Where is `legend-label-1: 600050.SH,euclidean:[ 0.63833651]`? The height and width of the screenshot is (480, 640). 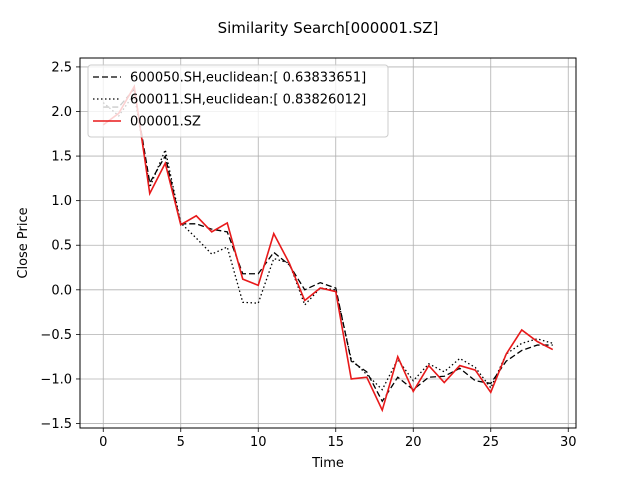 legend-label-1: 600050.SH,euclidean:[ 0.63833651] is located at coordinates (248, 78).